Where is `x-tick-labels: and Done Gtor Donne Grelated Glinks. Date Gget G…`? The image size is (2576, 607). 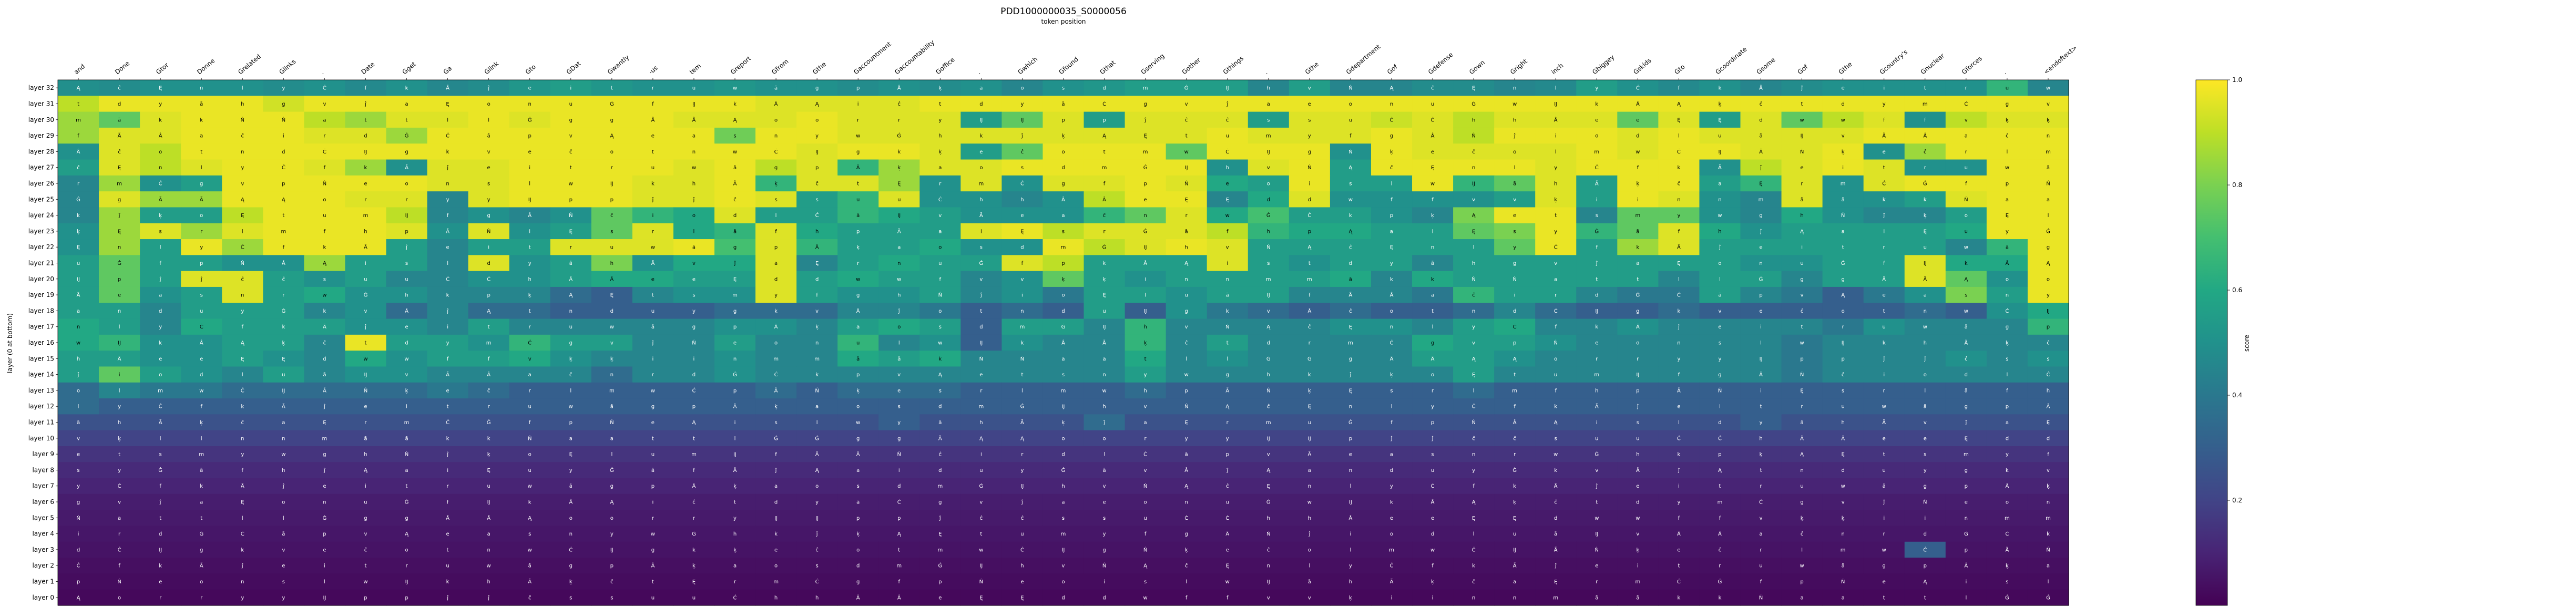
x-tick-labels: and Done Gtor Donne Grelated Glinks. Date Gget G… is located at coordinates (1075, 59).